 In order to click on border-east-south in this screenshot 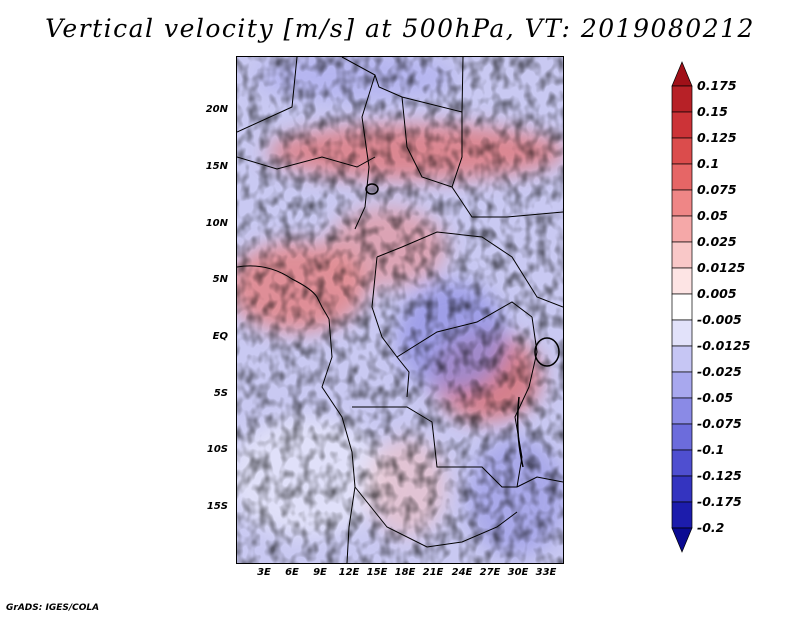, I will do `click(539, 482)`.